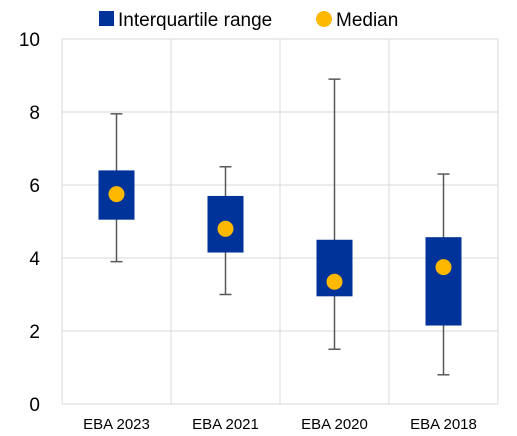 Image resolution: width=517 pixels, height=436 pixels. I want to click on y-tick-label: 6, so click(34, 186).